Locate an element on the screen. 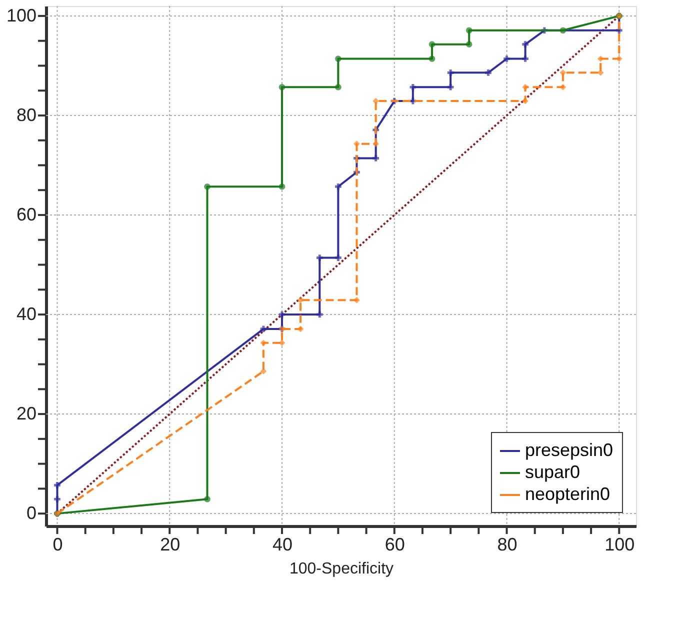 Image resolution: width=686 pixels, height=628 pixels. x-axis-title: 100-Specificity is located at coordinates (341, 569).